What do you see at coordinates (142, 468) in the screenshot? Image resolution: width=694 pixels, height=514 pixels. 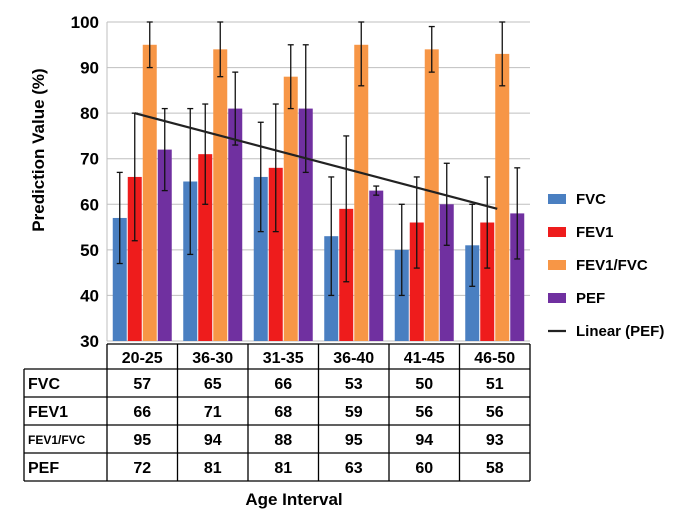 I see `table-cell: 72` at bounding box center [142, 468].